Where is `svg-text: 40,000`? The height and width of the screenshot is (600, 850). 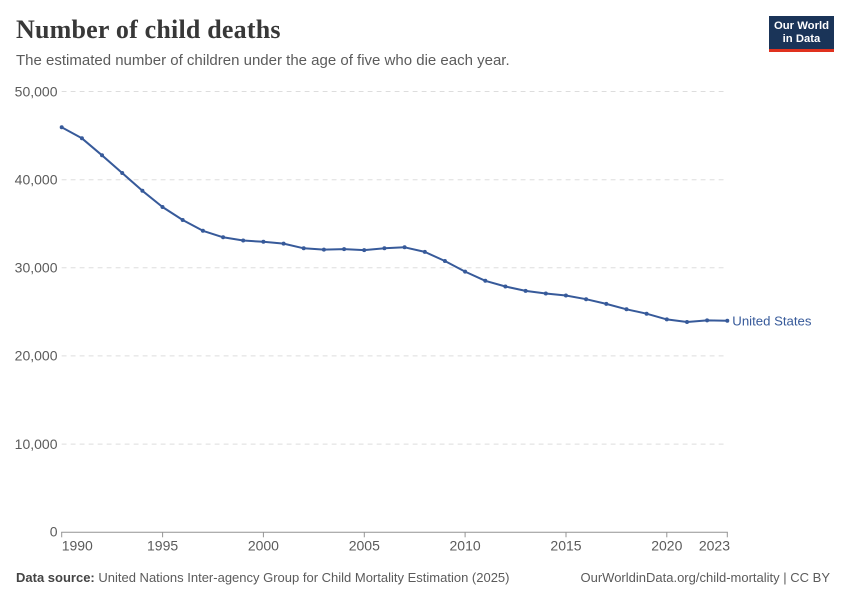
svg-text: 40,000 is located at coordinates (36, 180).